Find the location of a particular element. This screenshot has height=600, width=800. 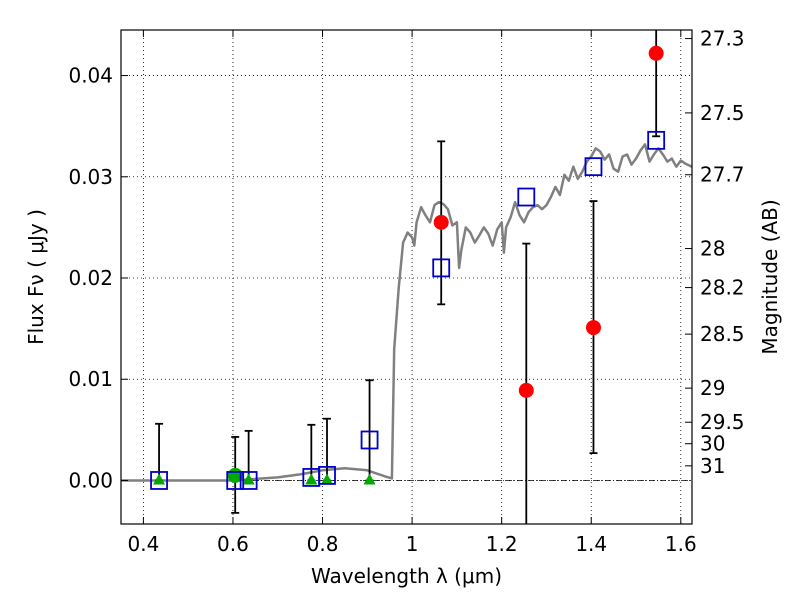

x-tick-label: 1.6 is located at coordinates (681, 544).